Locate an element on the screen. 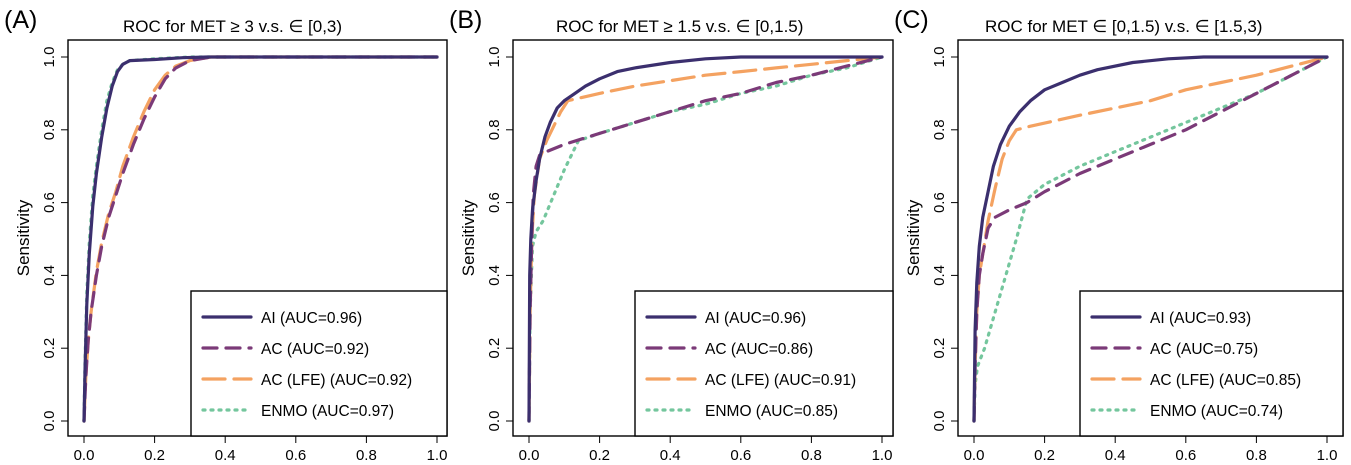 This screenshot has width=1351, height=465. chart-title: ROC for MET ∈ [0,1.5) v.s. ∈ [1.5,3) is located at coordinates (1123, 26).